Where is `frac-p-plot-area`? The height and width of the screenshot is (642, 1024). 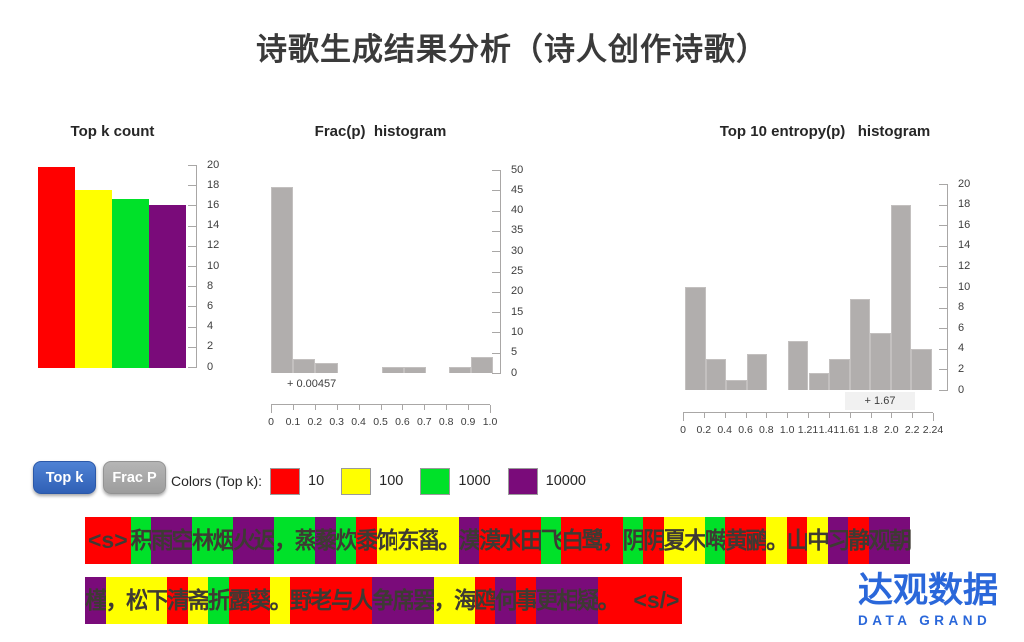
frac-p-plot-area is located at coordinates (382, 271).